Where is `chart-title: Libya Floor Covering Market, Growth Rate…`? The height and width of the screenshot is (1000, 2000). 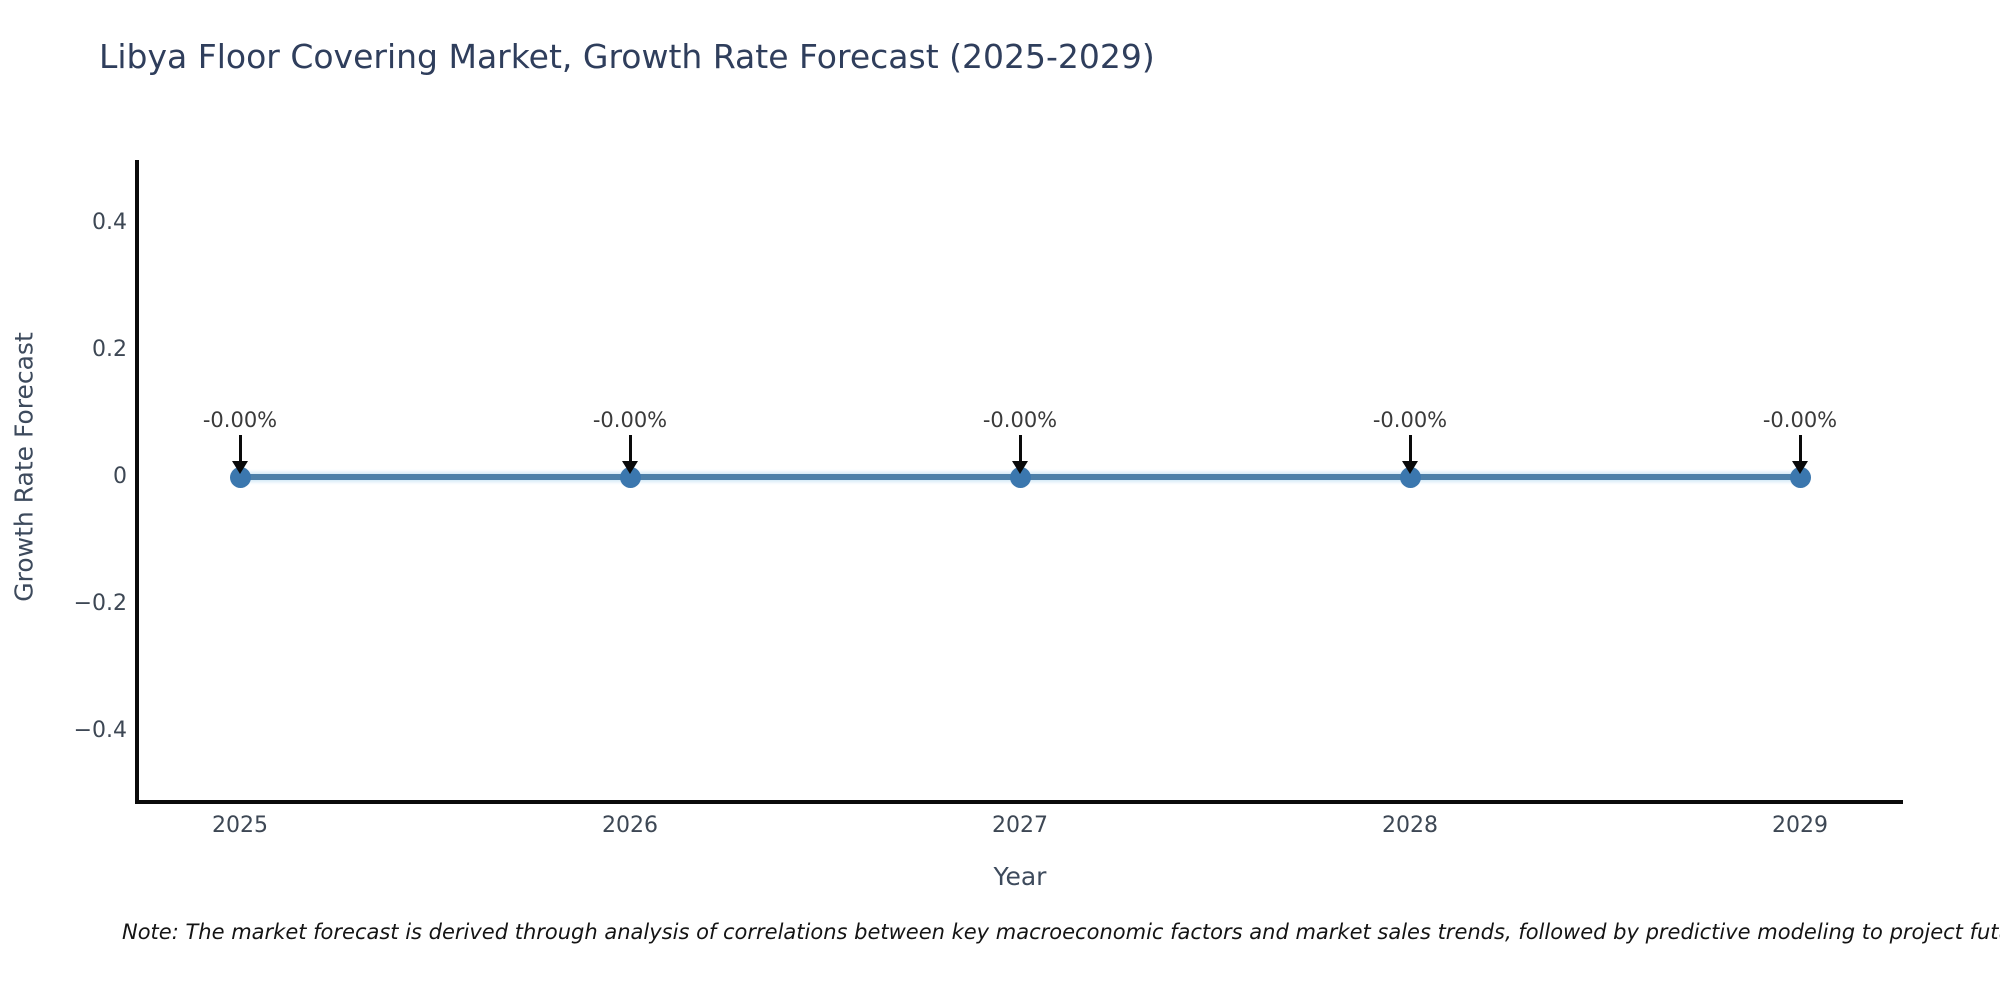 chart-title: Libya Floor Covering Market, Growth Rate… is located at coordinates (627, 56).